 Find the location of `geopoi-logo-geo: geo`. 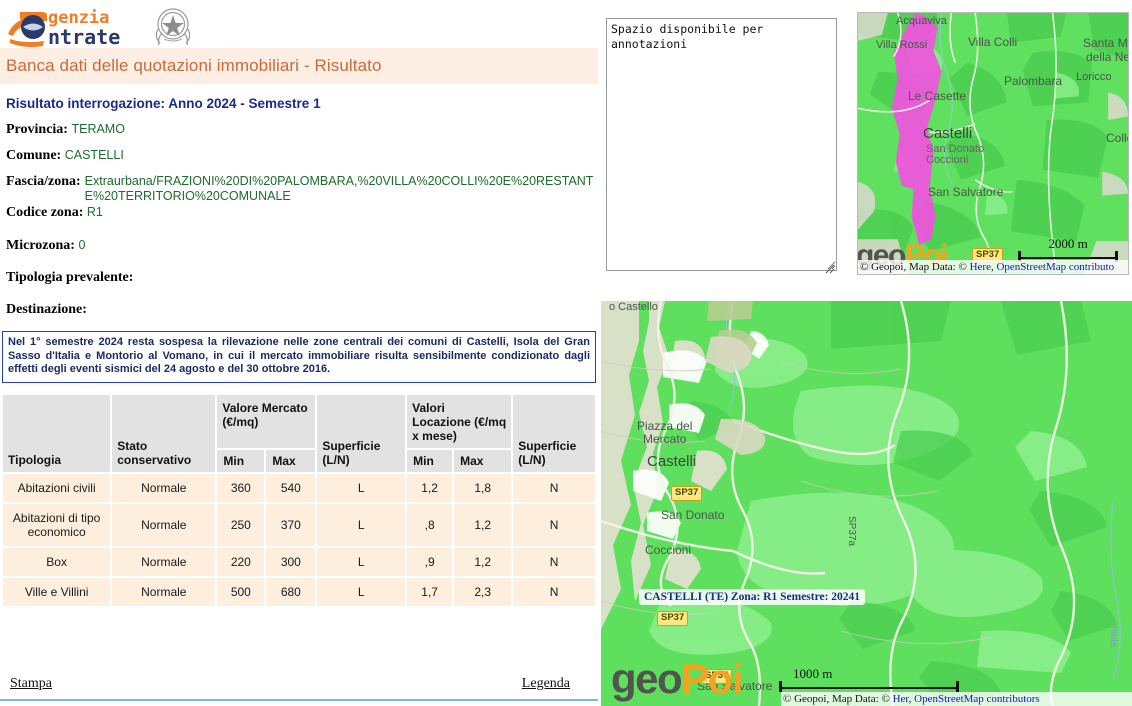

geopoi-logo-geo: geo is located at coordinates (647, 678).